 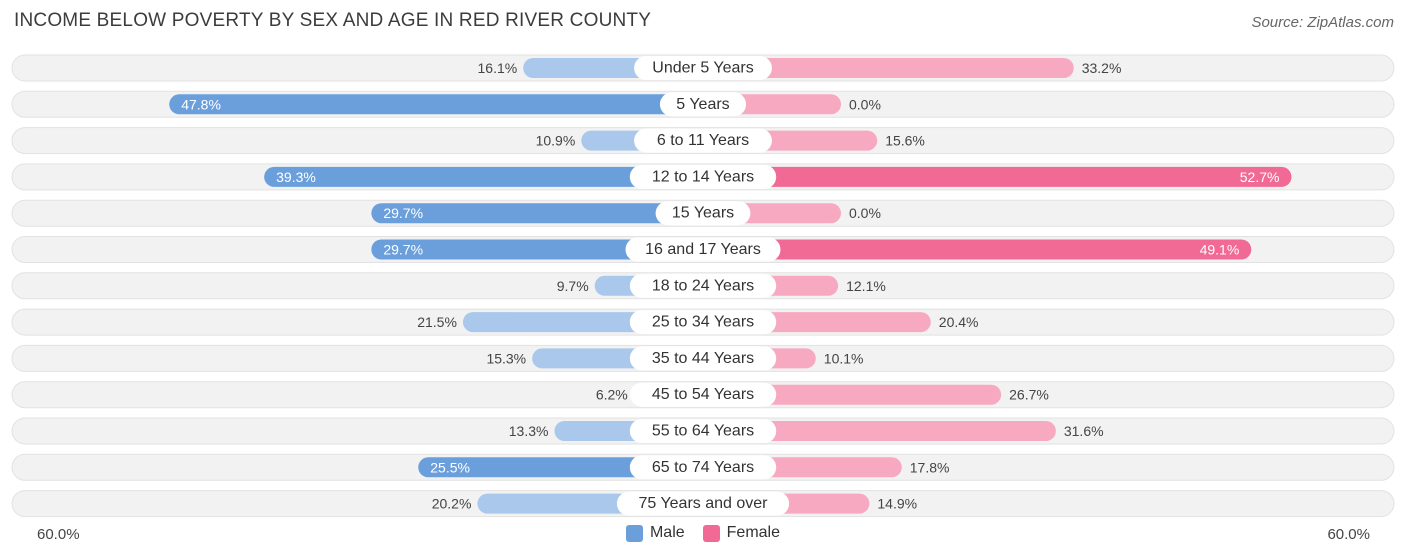 What do you see at coordinates (573, 286) in the screenshot?
I see `value-label-male: 9.7%` at bounding box center [573, 286].